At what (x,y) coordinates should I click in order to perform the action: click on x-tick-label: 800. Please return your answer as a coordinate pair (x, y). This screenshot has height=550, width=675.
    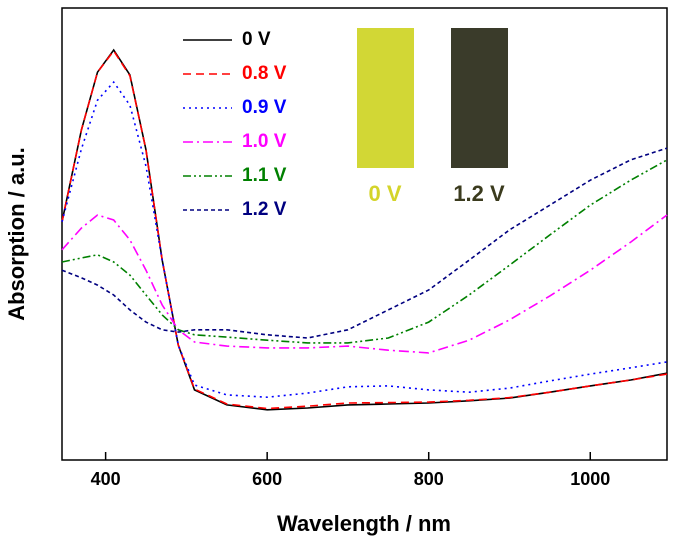
    Looking at the image, I should click on (429, 479).